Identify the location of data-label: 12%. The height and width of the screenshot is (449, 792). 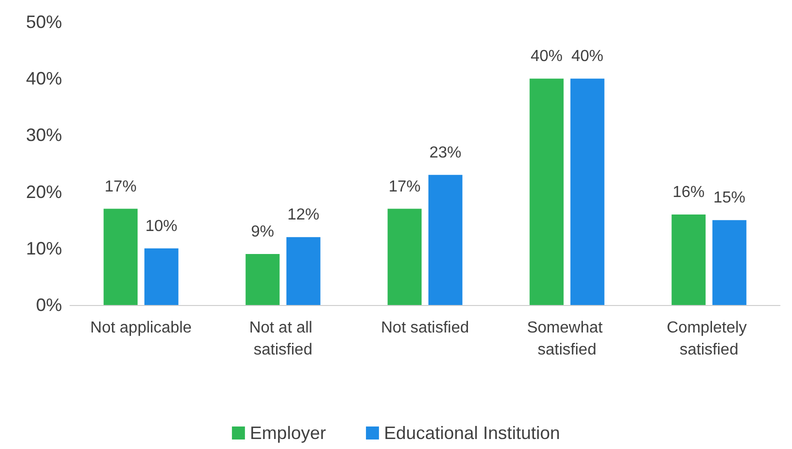
(303, 215).